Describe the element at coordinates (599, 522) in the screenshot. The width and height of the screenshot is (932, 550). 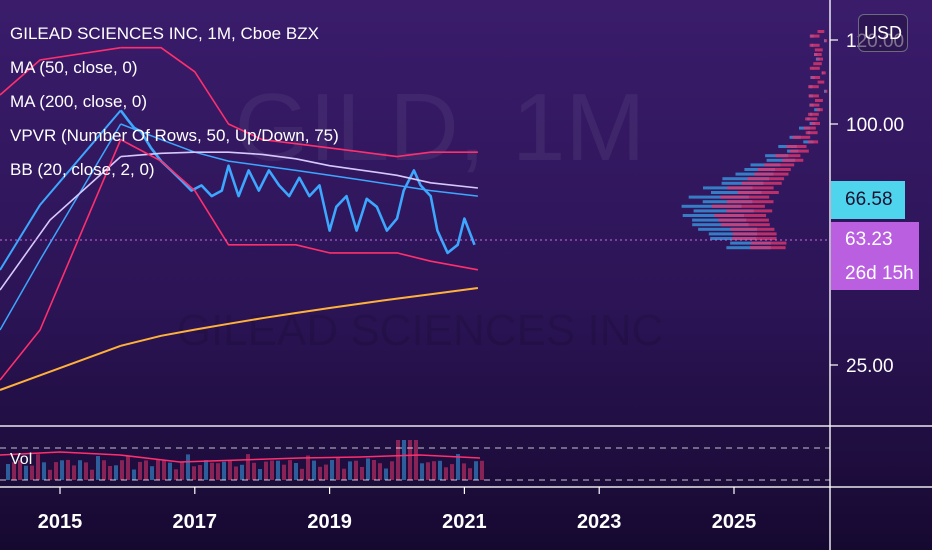
I see `x-tick-label: 2023` at that location.